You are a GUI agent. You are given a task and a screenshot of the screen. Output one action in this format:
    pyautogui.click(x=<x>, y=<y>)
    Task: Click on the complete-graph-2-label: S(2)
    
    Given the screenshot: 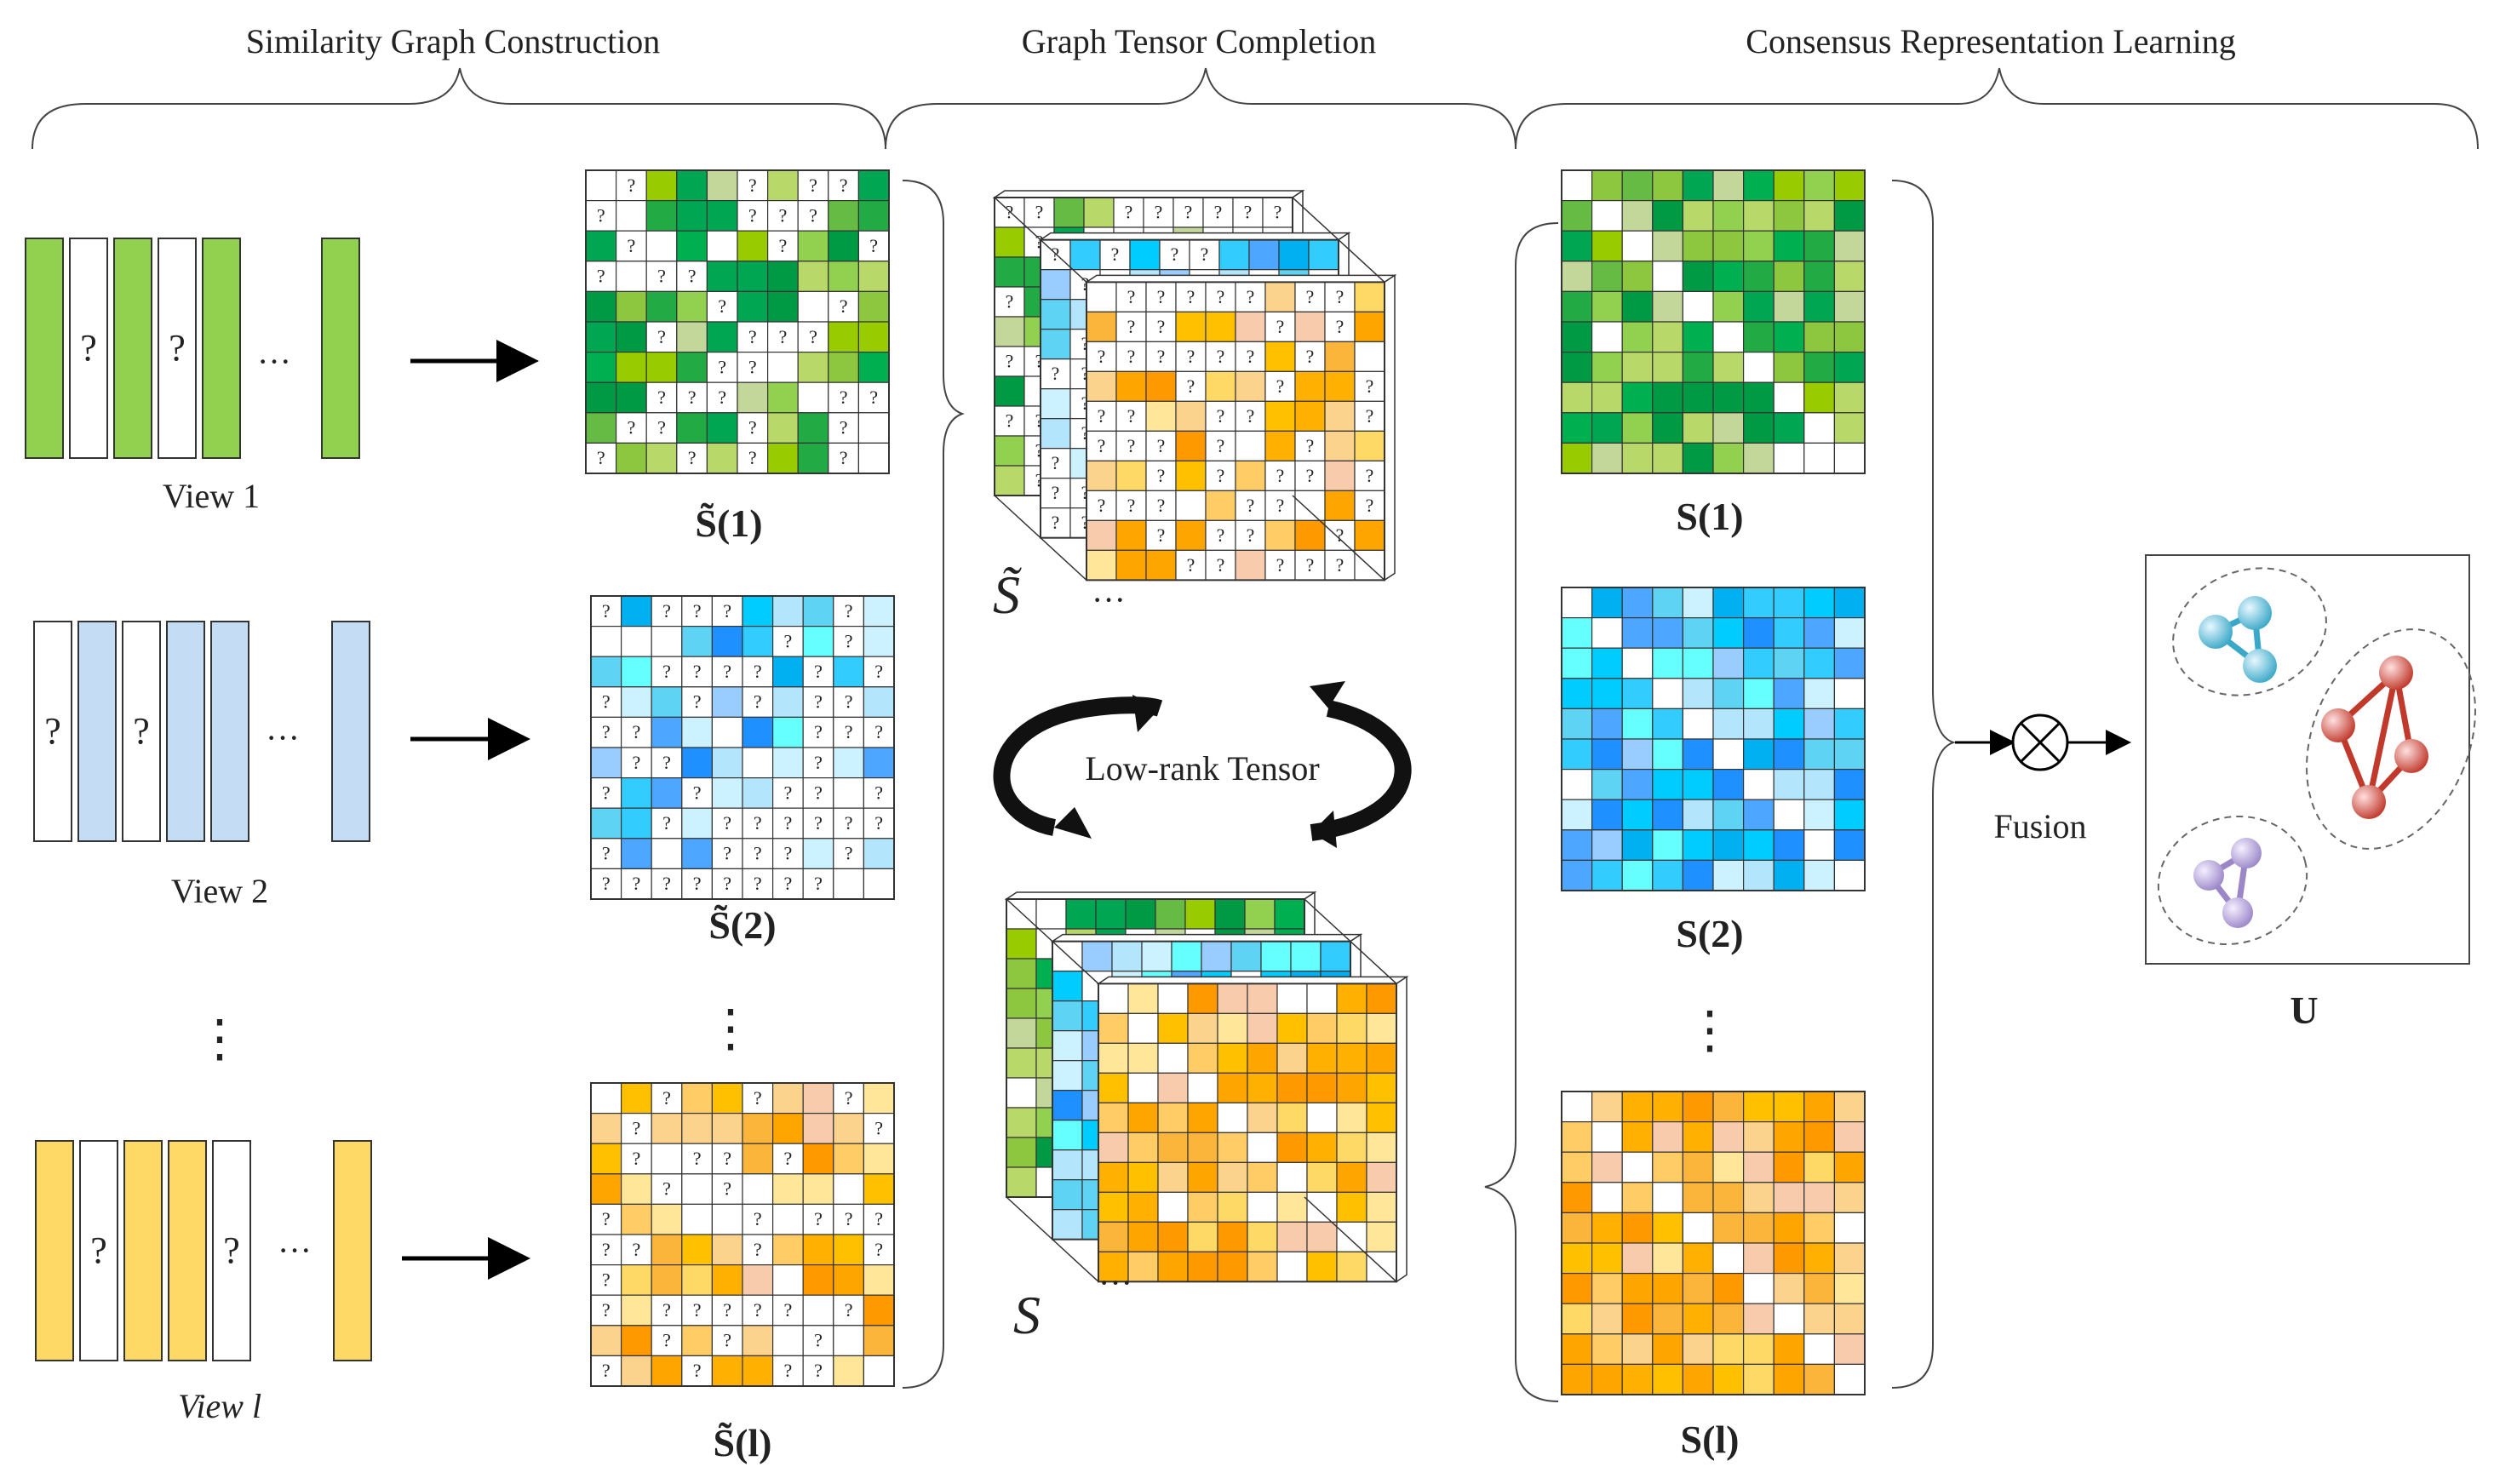 What is the action you would take?
    pyautogui.click(x=1709, y=934)
    